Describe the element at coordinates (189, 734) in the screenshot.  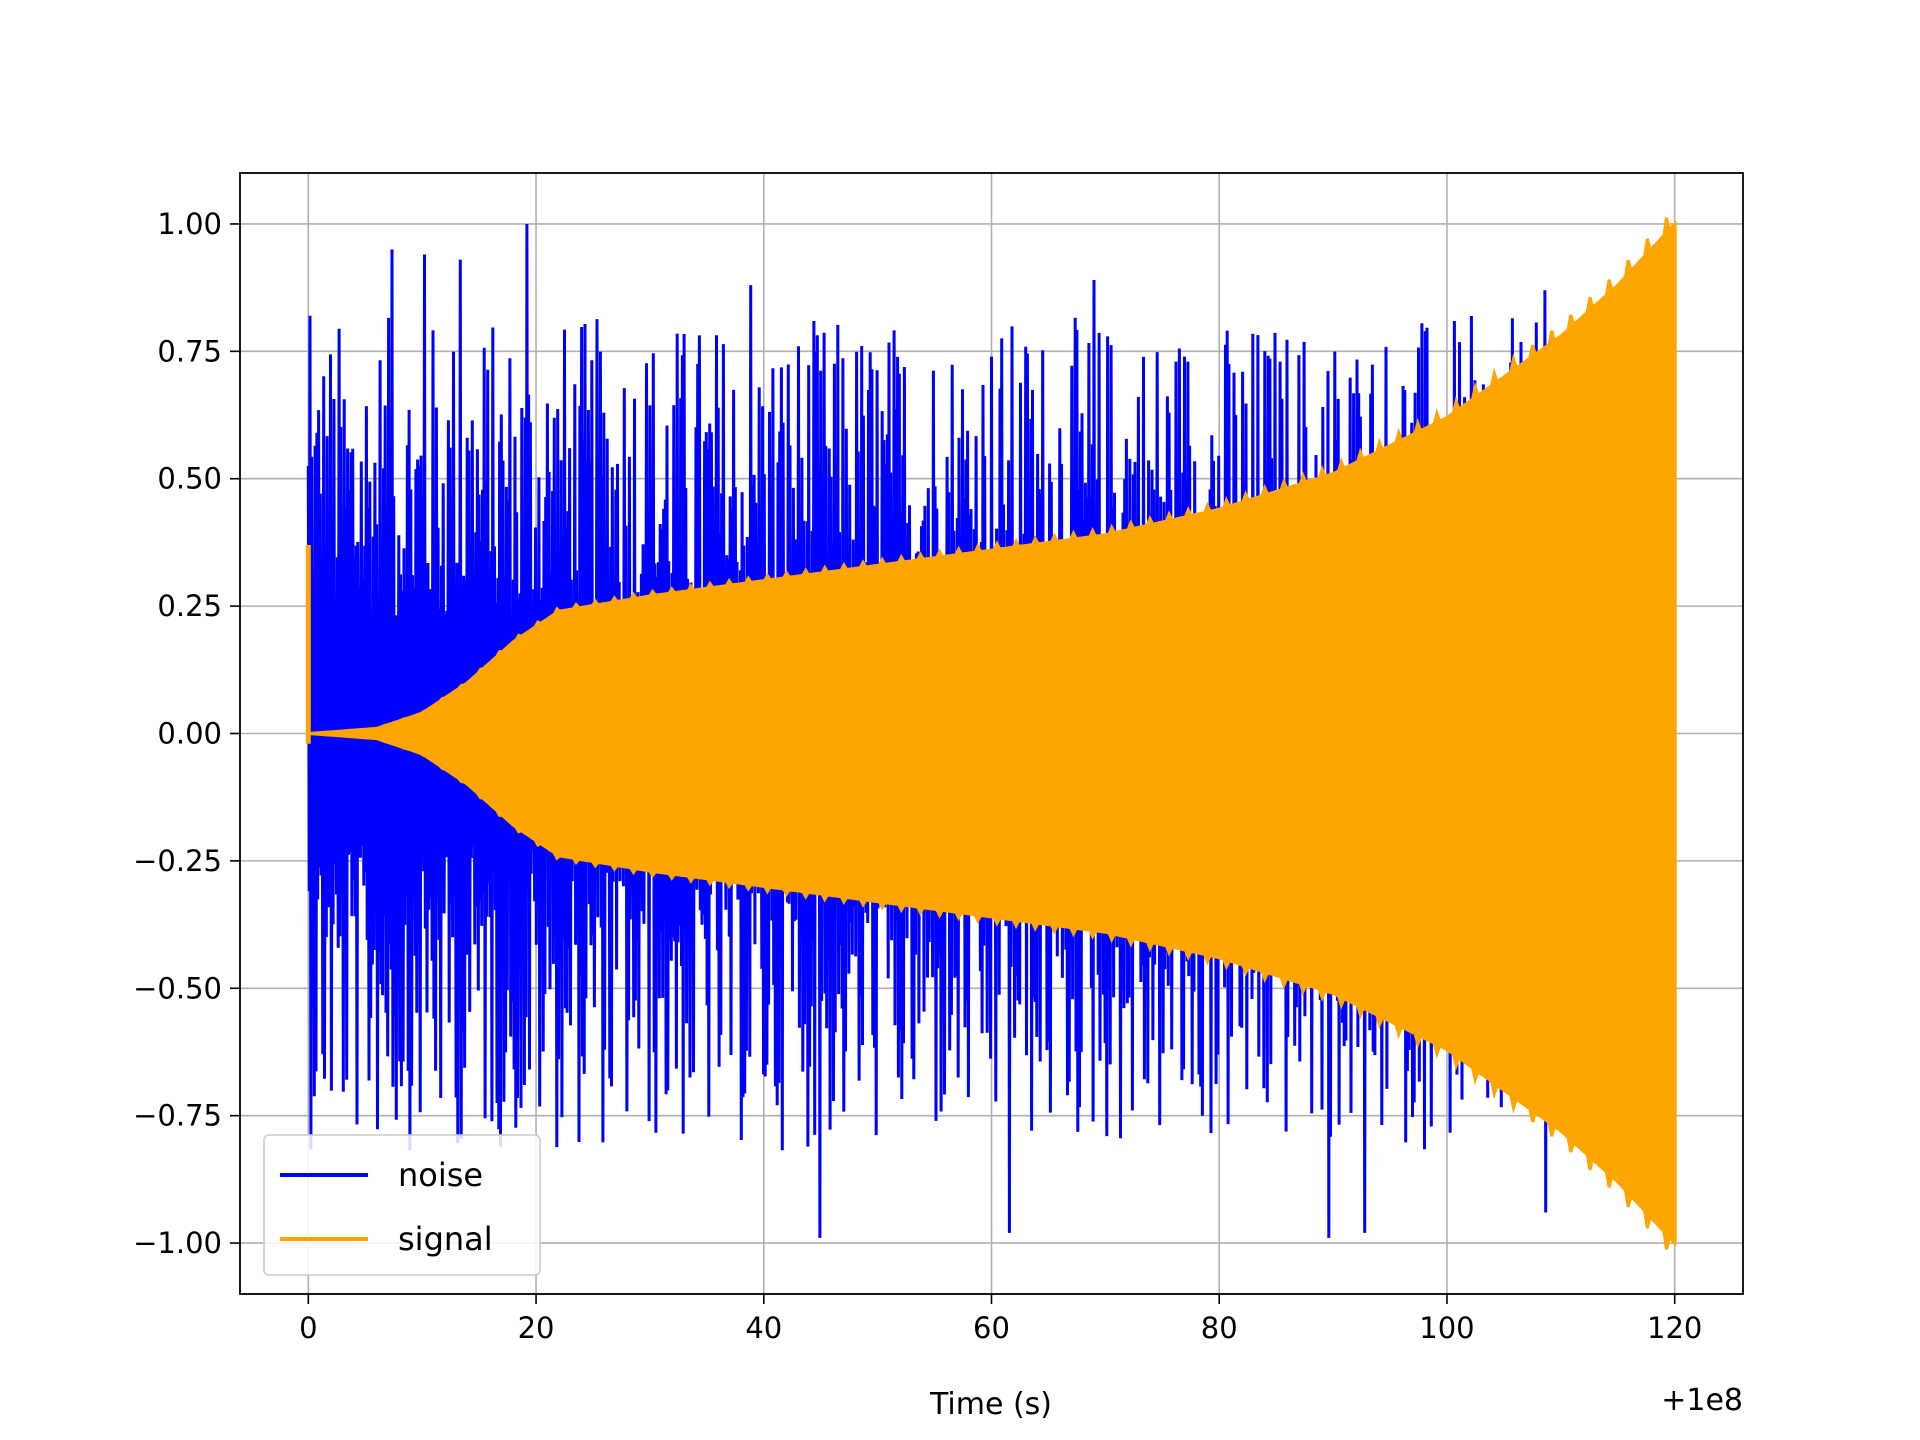
I see `y-tick-label: 0.00` at that location.